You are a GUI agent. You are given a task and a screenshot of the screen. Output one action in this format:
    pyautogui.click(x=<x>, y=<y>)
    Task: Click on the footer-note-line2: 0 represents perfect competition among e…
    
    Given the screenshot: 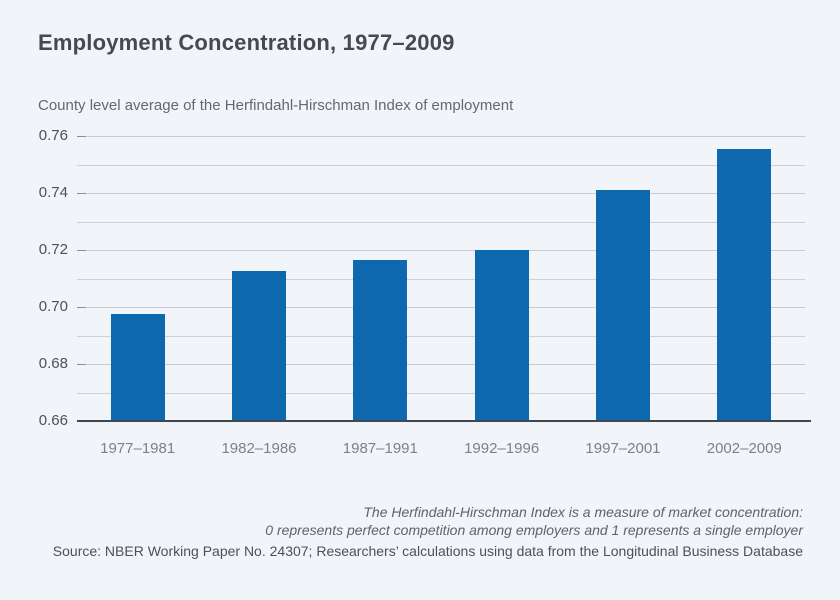 What is the action you would take?
    pyautogui.click(x=534, y=530)
    